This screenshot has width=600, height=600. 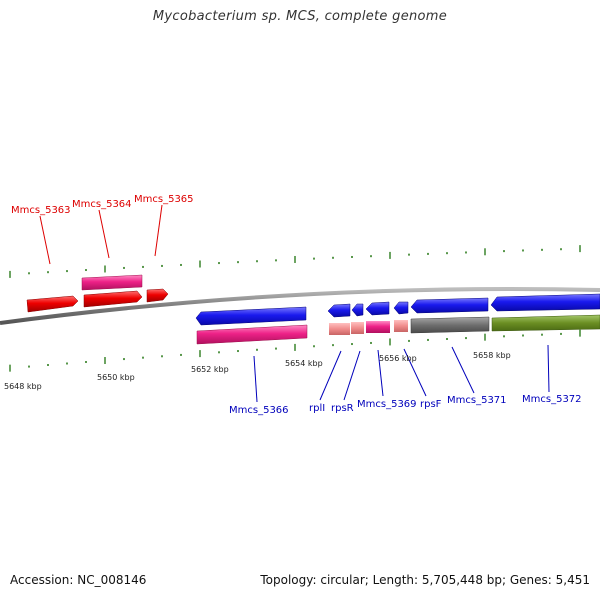 What do you see at coordinates (377, 308) in the screenshot?
I see `gene-mmcs-5369-arrow` at bounding box center [377, 308].